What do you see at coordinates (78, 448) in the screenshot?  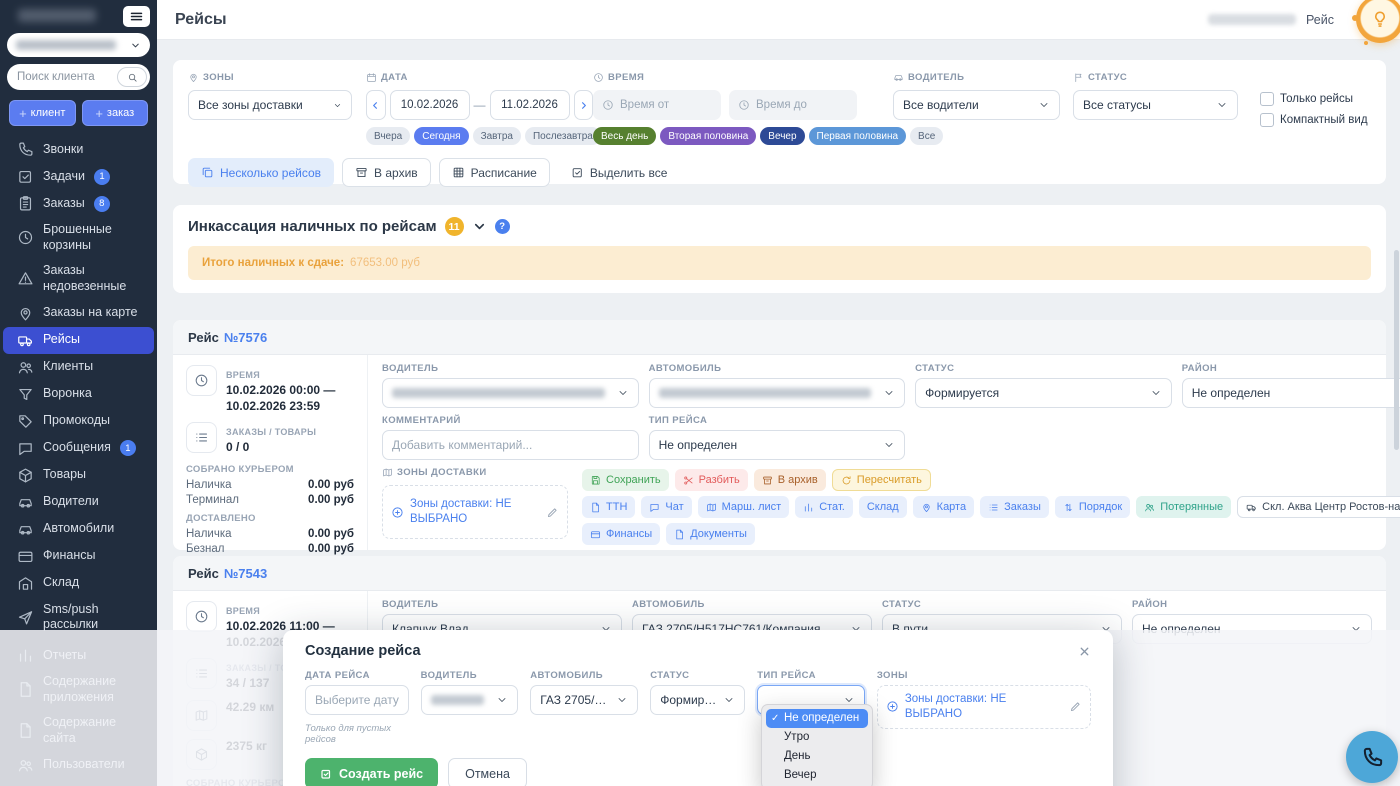 I see `sidebar-item-сообщения: Сообщения 1` at bounding box center [78, 448].